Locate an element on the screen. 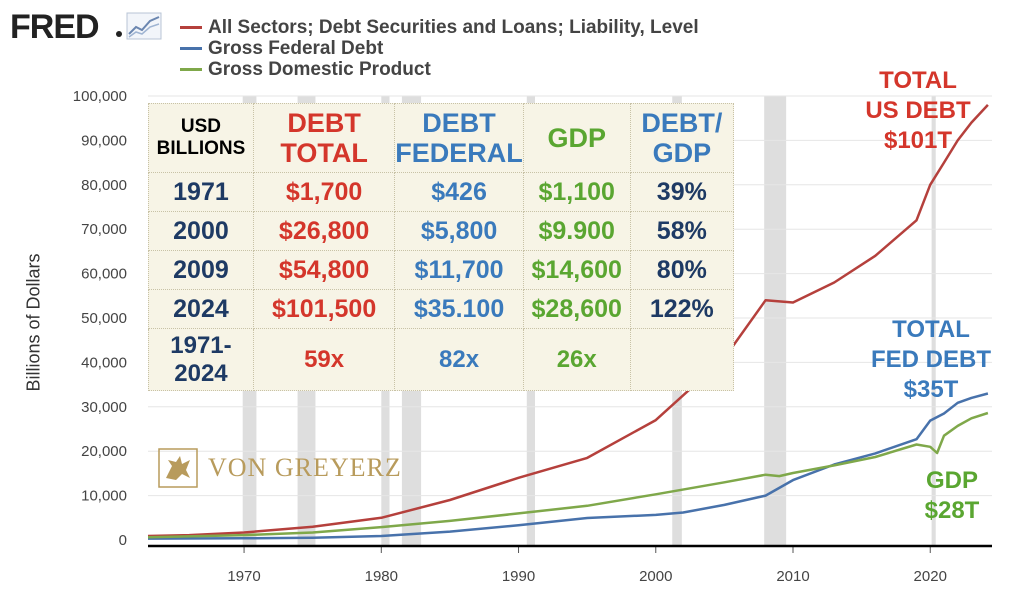 The height and width of the screenshot is (592, 1024). legend-item-gdp: Gross Domestic Product is located at coordinates (439, 69).